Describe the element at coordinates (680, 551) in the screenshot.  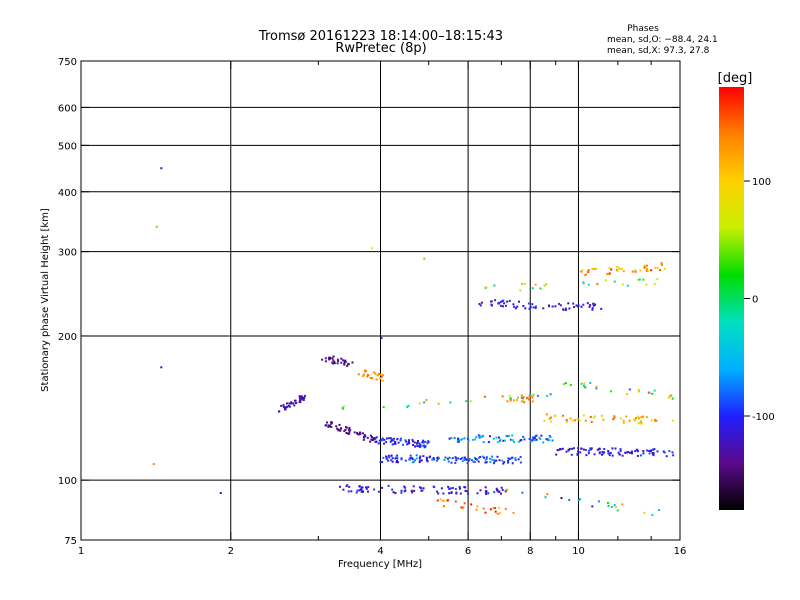
I see `x-tick-label: 16` at that location.